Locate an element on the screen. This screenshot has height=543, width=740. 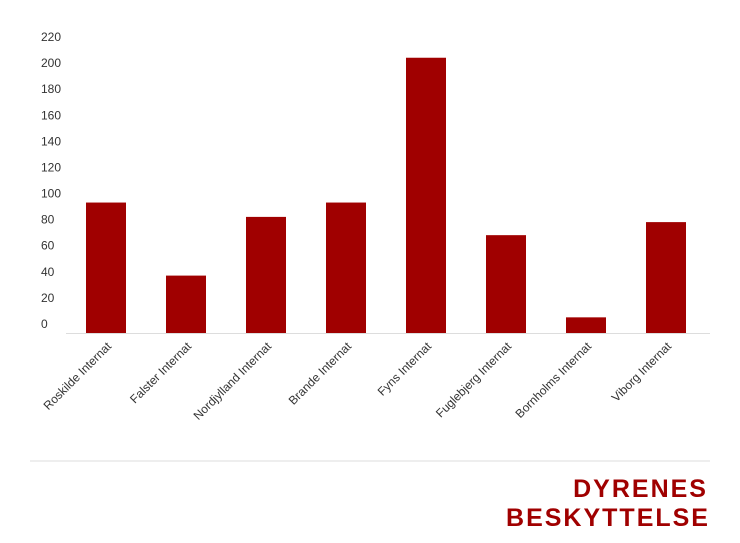
x-tick-label: Fyns Internat is located at coordinates (405, 369).